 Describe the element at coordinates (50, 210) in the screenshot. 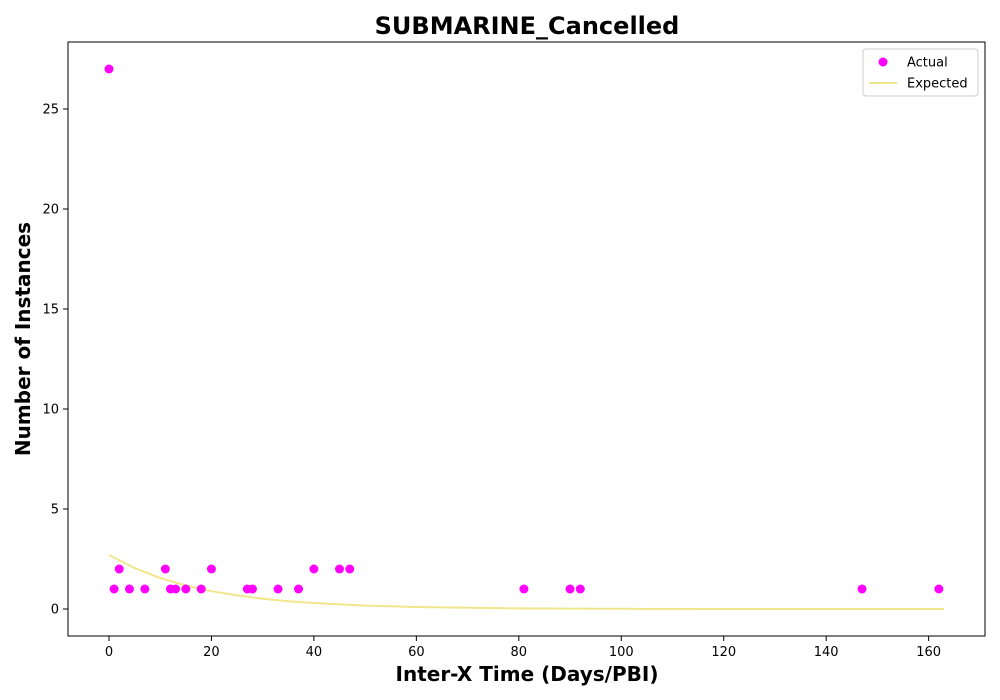

I see `y-tick-label: 20` at that location.